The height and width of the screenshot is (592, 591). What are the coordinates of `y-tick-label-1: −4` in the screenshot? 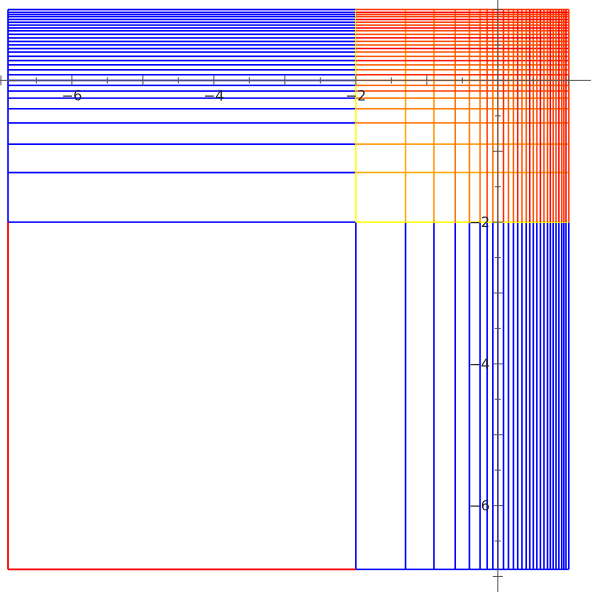 It's located at (479, 365).